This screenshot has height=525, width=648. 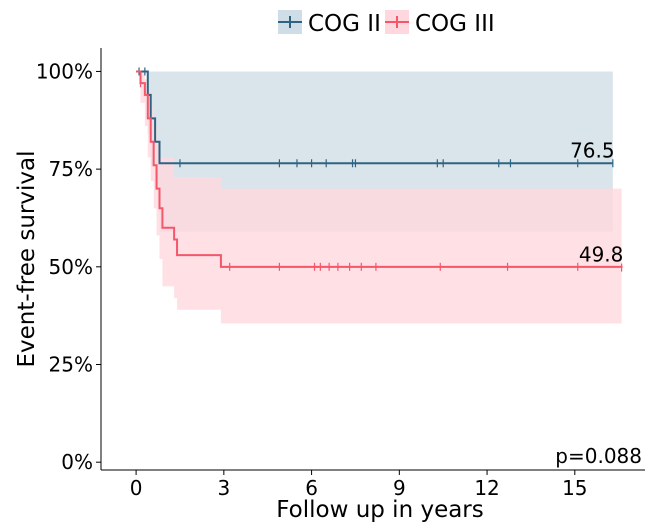 What do you see at coordinates (71, 267) in the screenshot?
I see `y-tick-label-2: 50%` at bounding box center [71, 267].